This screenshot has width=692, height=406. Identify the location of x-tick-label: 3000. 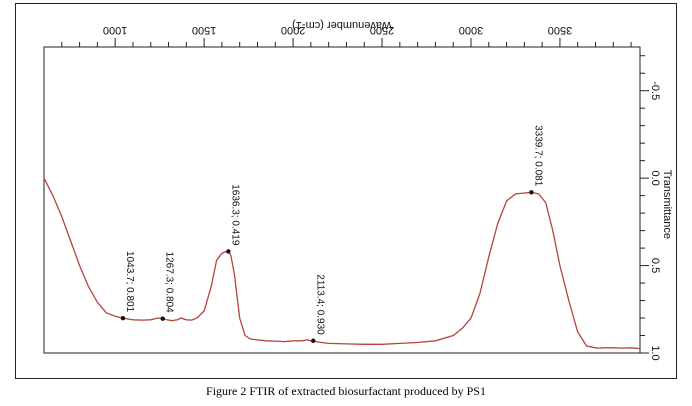
(471, 30).